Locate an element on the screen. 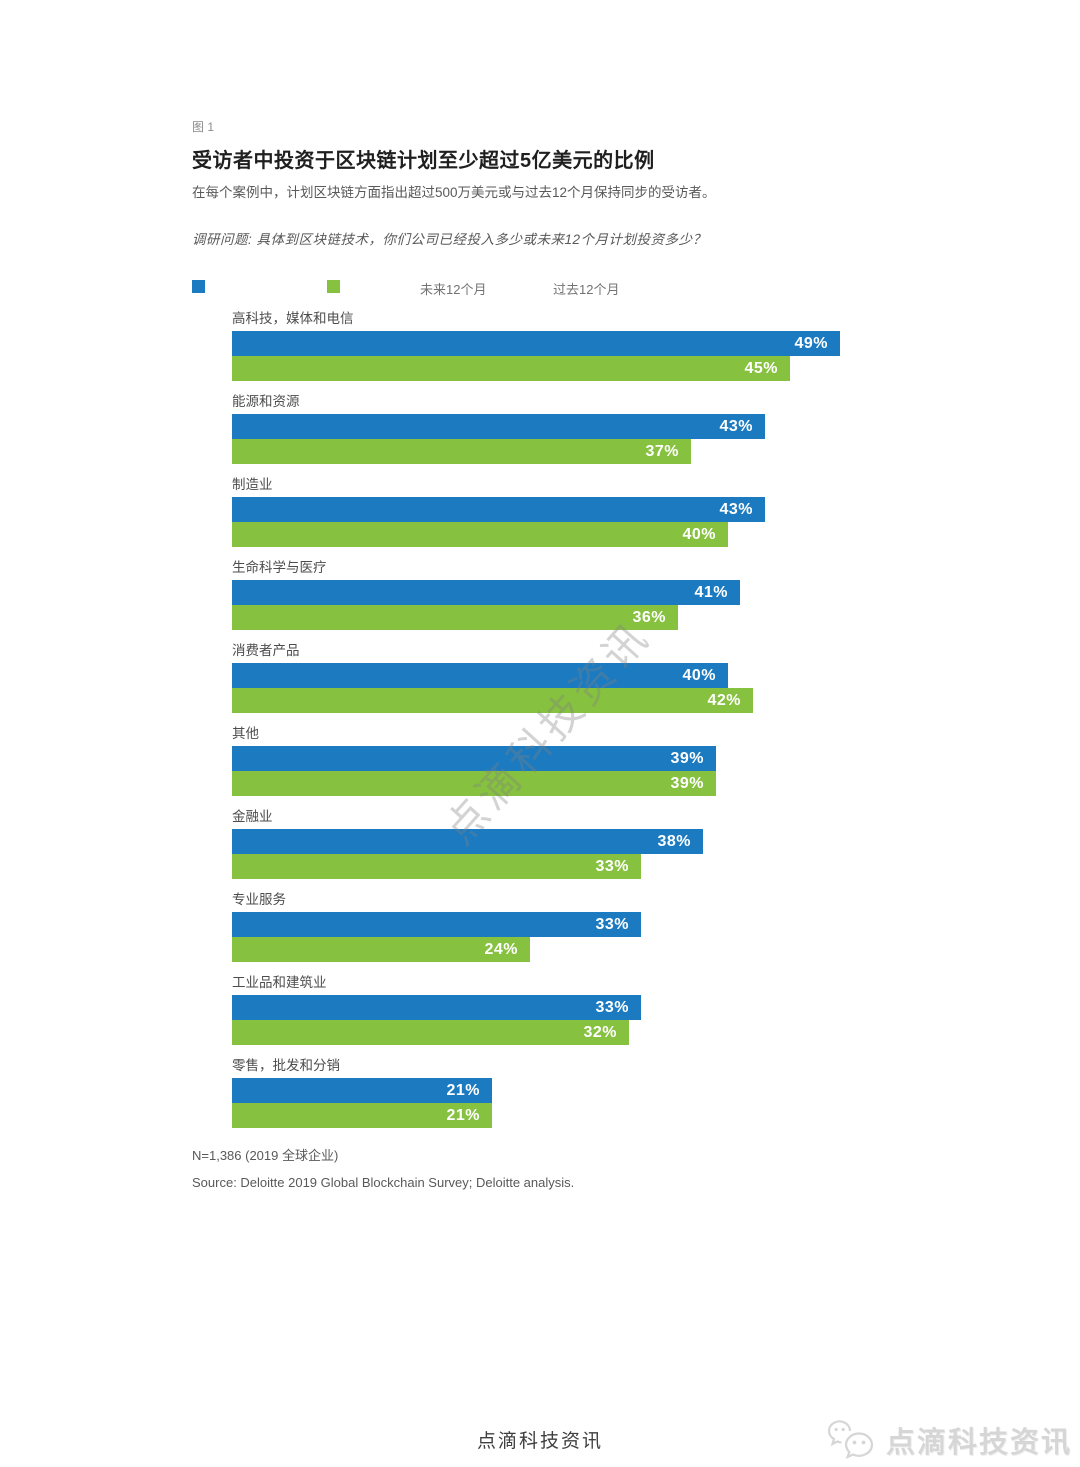  legend: 未来12个月 过去12个月 is located at coordinates (562, 288).